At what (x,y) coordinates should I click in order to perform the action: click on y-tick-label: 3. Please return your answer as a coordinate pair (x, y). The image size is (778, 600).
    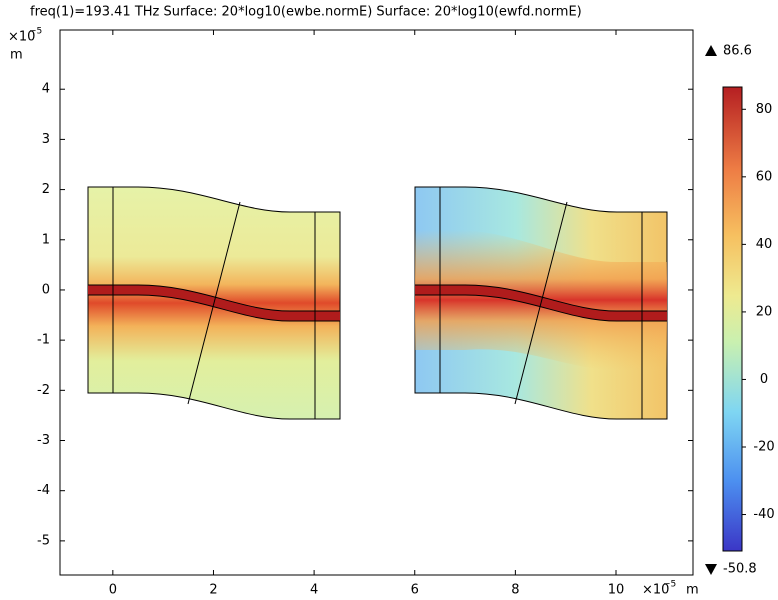
    Looking at the image, I should click on (46, 139).